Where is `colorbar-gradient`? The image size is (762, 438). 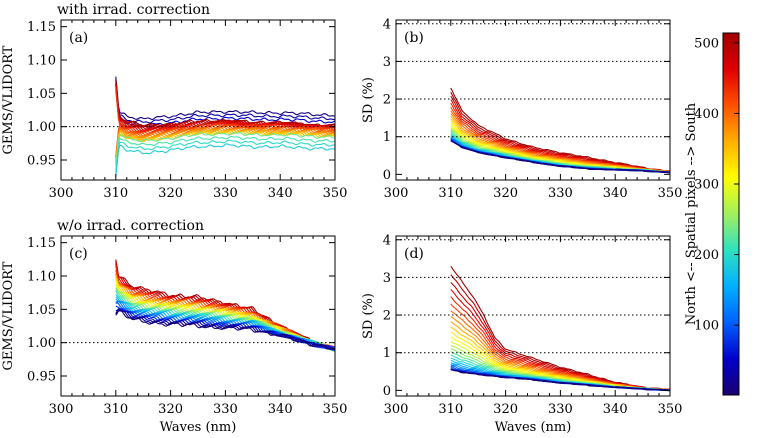
colorbar-gradient is located at coordinates (731, 214).